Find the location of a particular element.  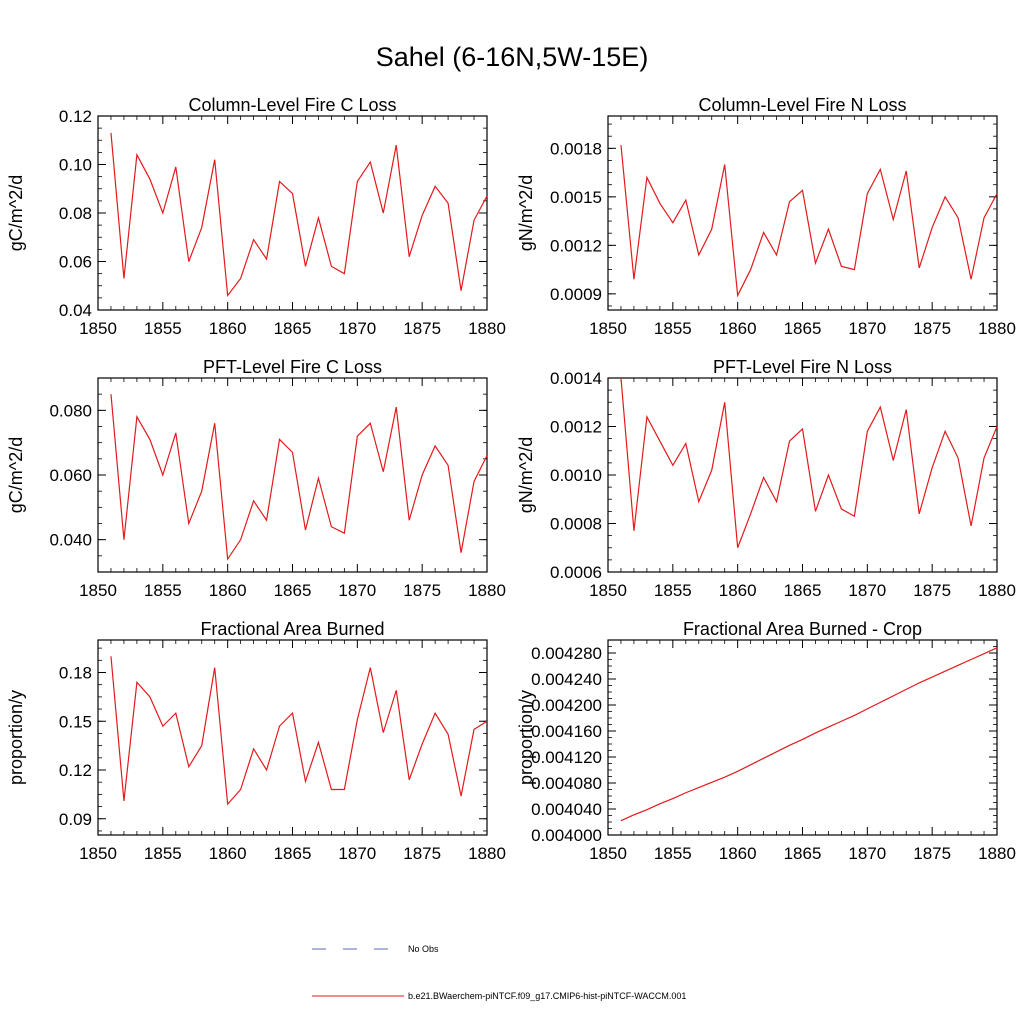

y-tick-label: 0.004200 is located at coordinates (566, 705).